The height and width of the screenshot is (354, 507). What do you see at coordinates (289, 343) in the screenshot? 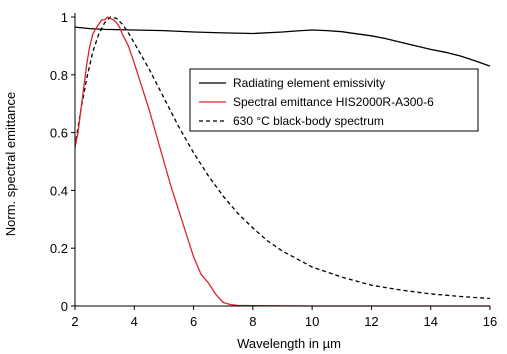
I see `x-axis-title: Wavelength in µm` at bounding box center [289, 343].